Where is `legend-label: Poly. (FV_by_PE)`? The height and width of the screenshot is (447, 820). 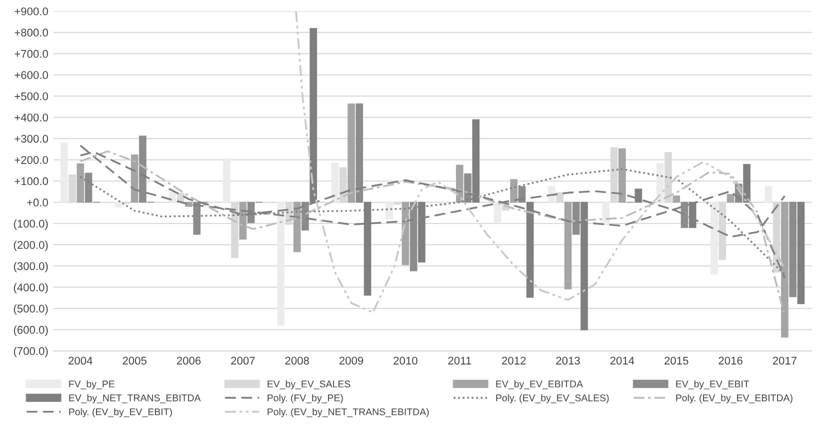
legend-label: Poly. (FV_by_PE) is located at coordinates (305, 399).